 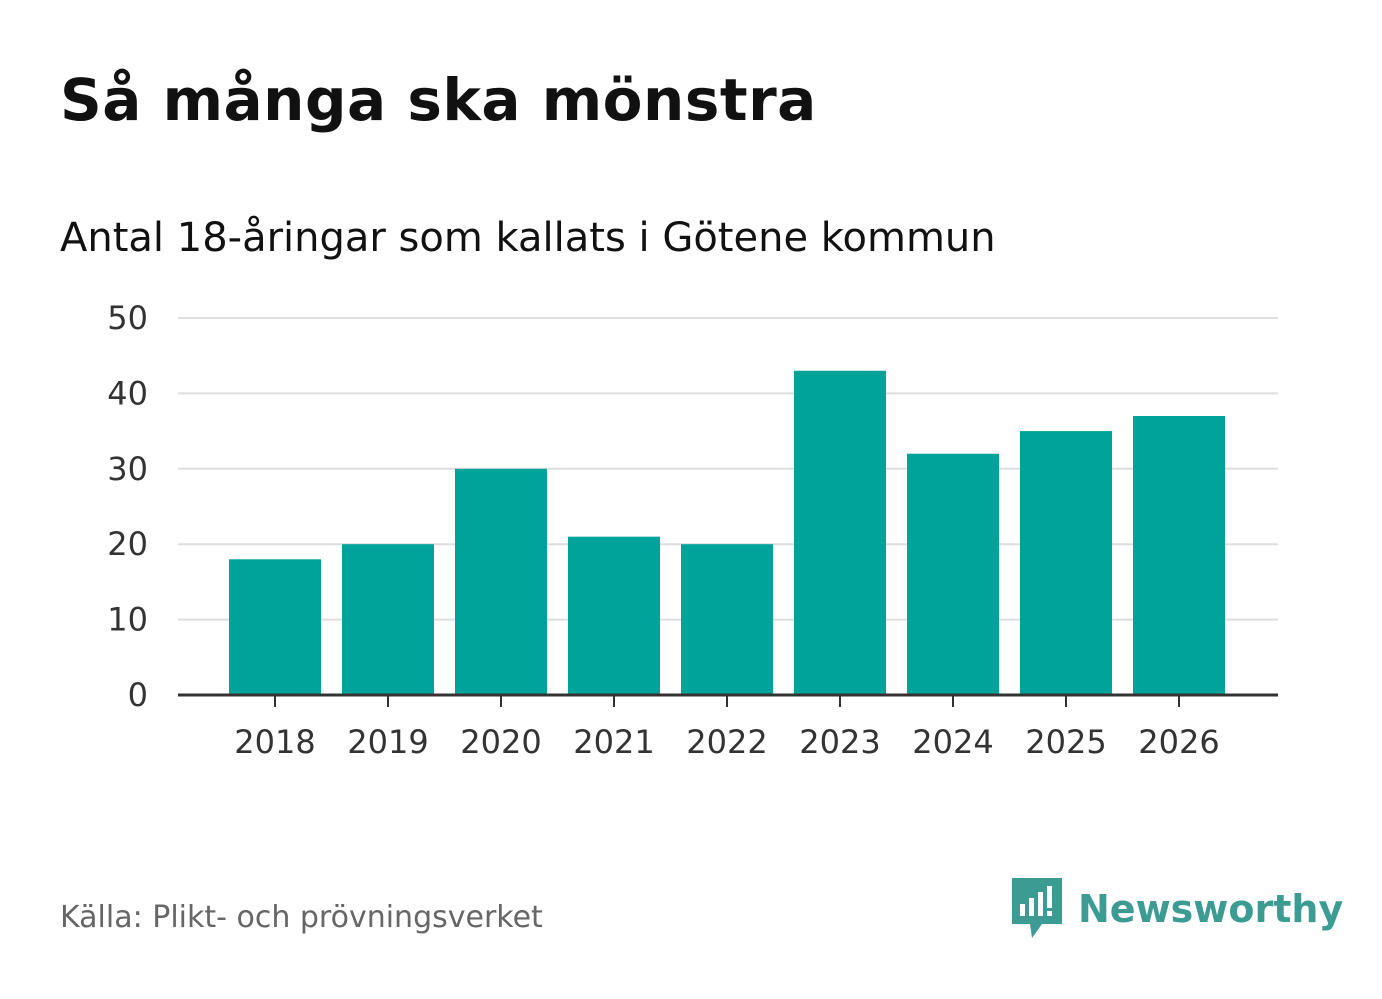 What do you see at coordinates (1179, 555) in the screenshot?
I see `bar-2026` at bounding box center [1179, 555].